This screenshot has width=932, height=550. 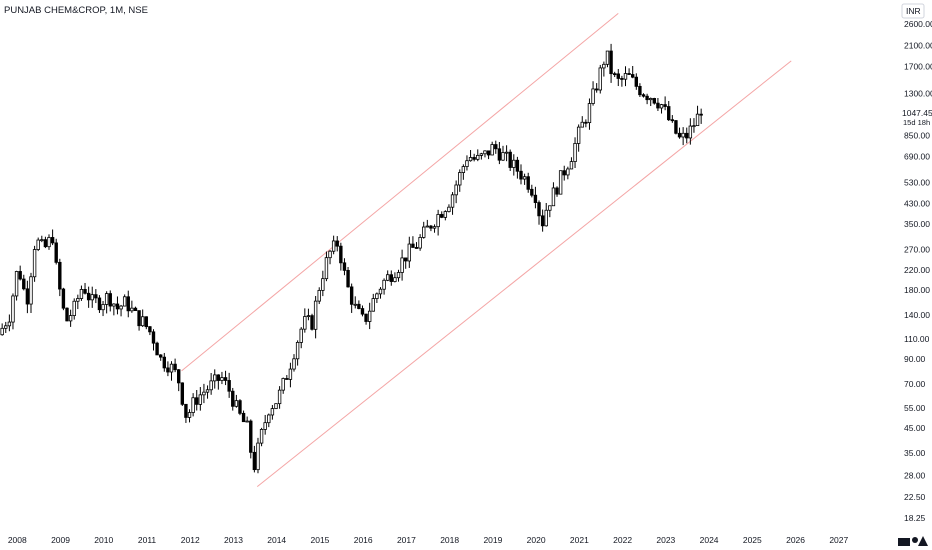 I want to click on tradingview-logo-icon, so click(x=913, y=541).